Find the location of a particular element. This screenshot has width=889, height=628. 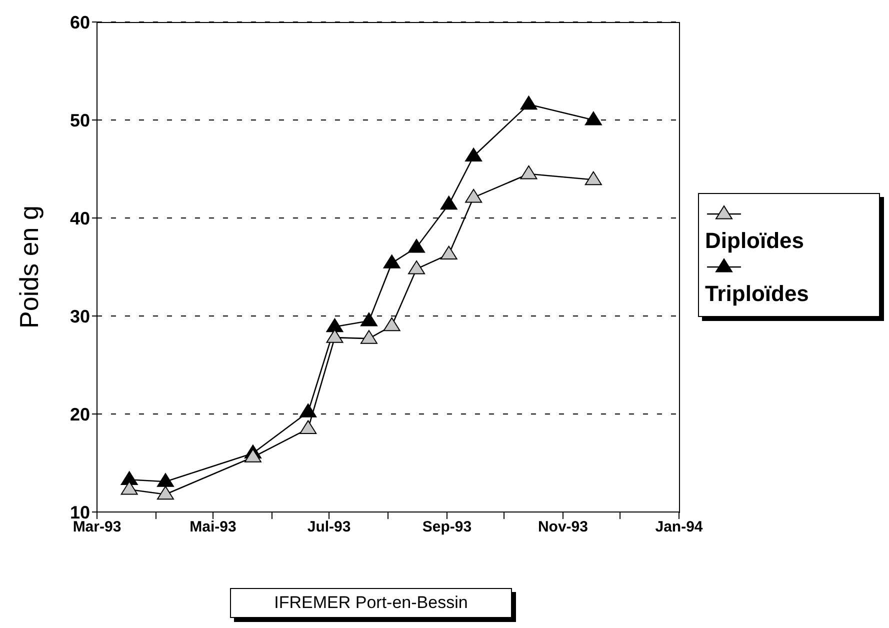

y-tick-label: 50 is located at coordinates (80, 120).